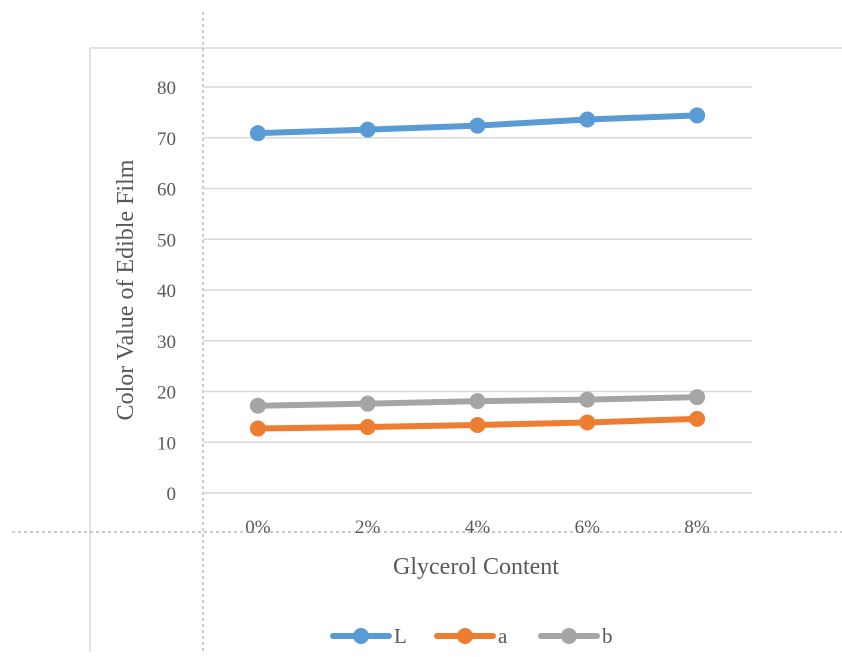 The image size is (842, 657). Describe the element at coordinates (588, 527) in the screenshot. I see `x-tick-label: 6%` at that location.